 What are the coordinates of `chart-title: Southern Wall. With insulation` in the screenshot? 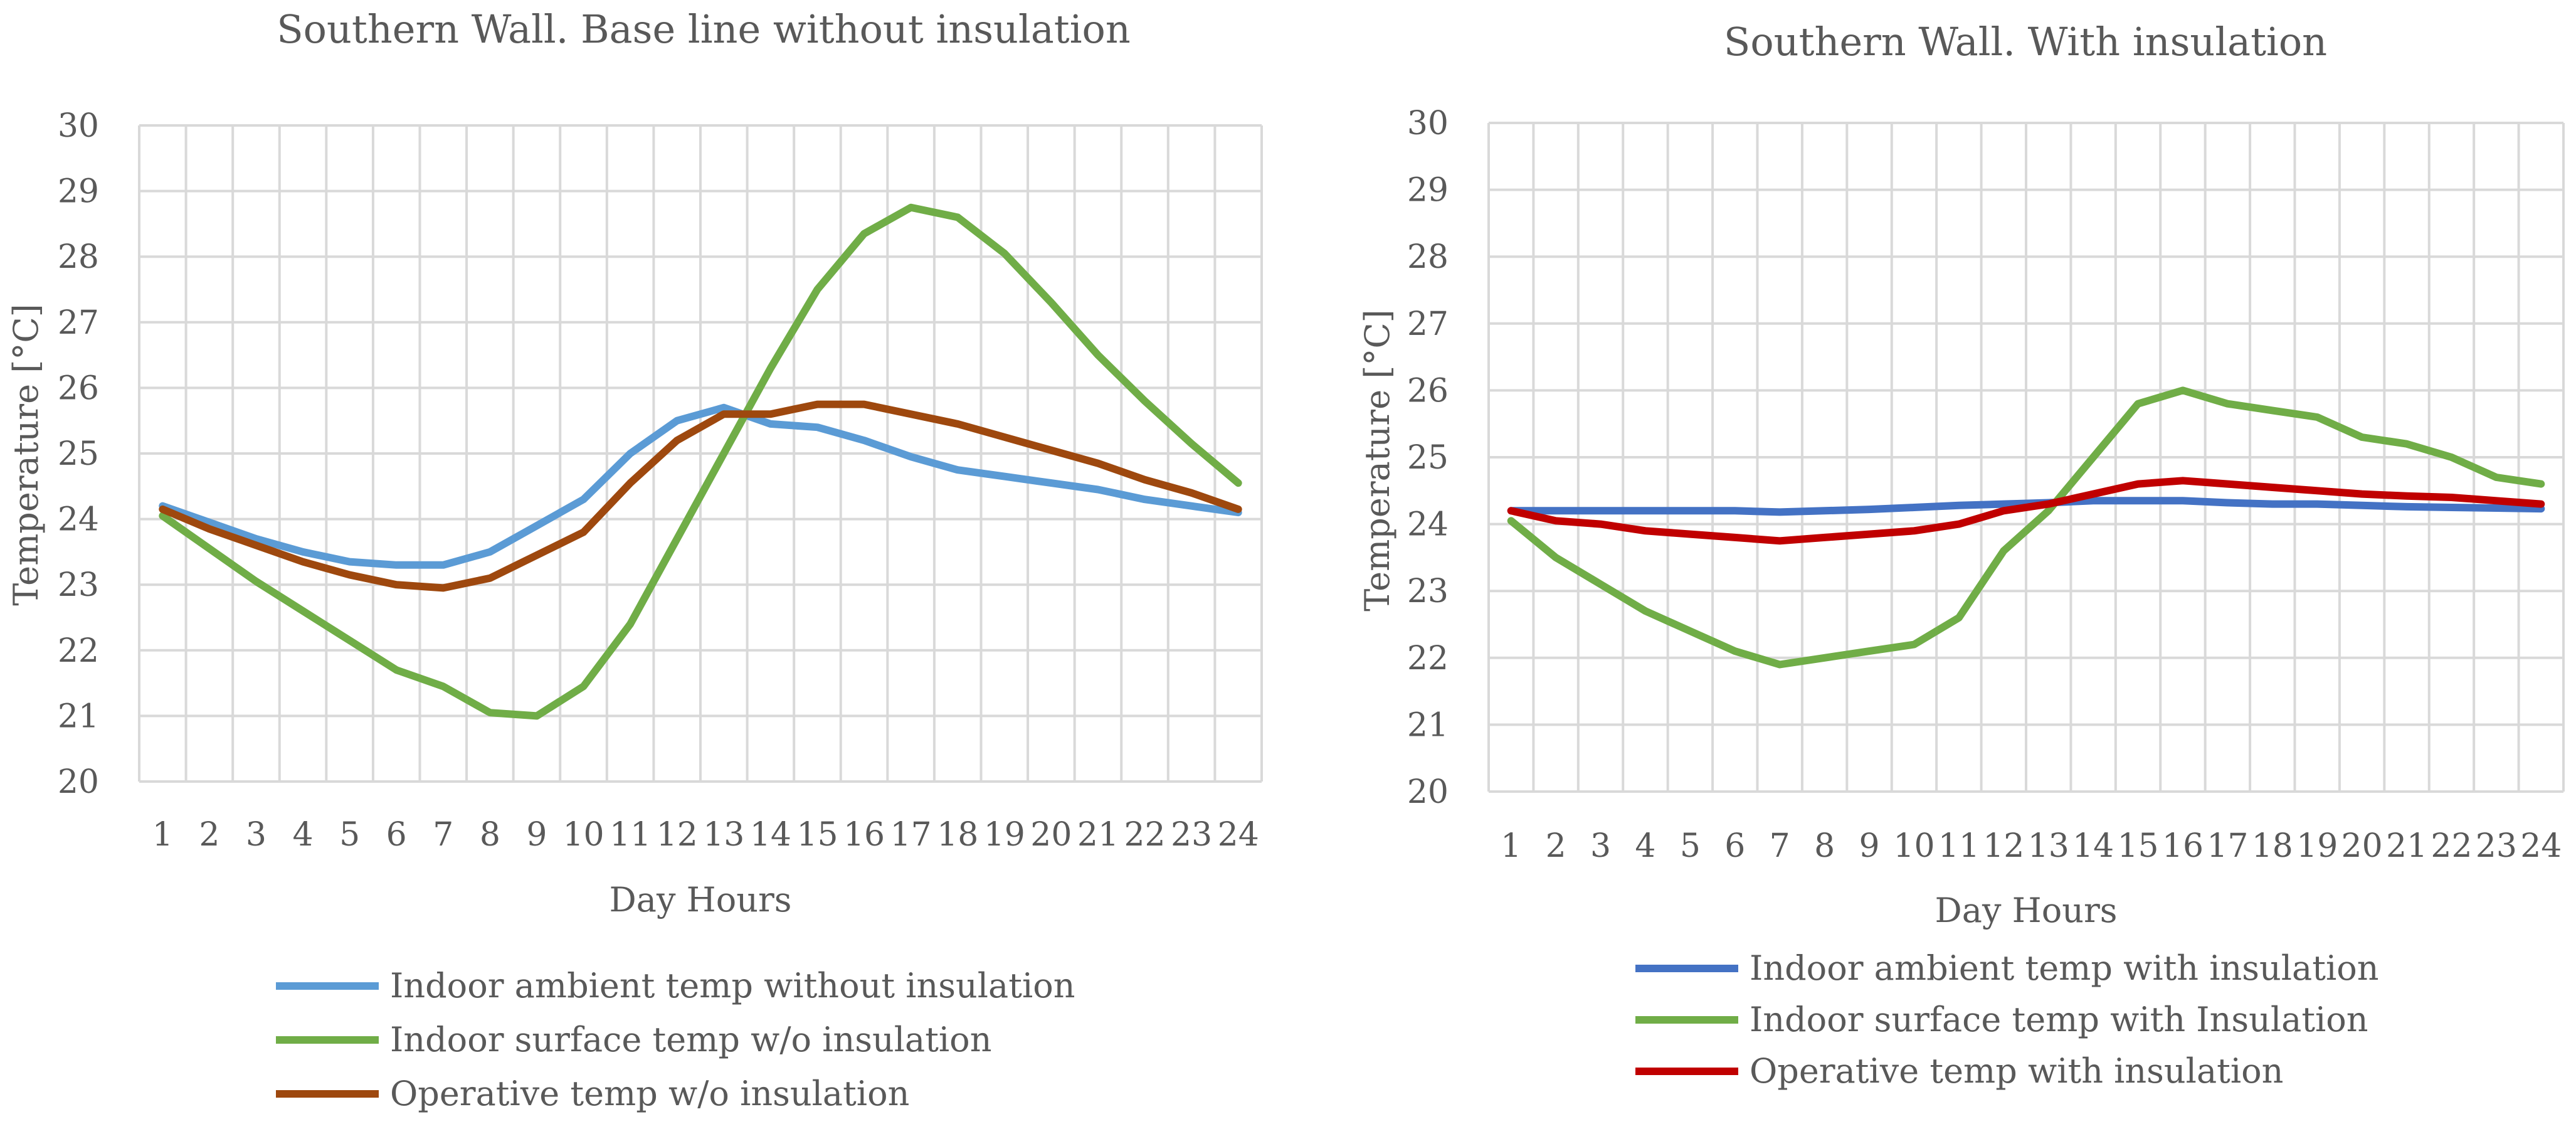 It's located at (2025, 42).